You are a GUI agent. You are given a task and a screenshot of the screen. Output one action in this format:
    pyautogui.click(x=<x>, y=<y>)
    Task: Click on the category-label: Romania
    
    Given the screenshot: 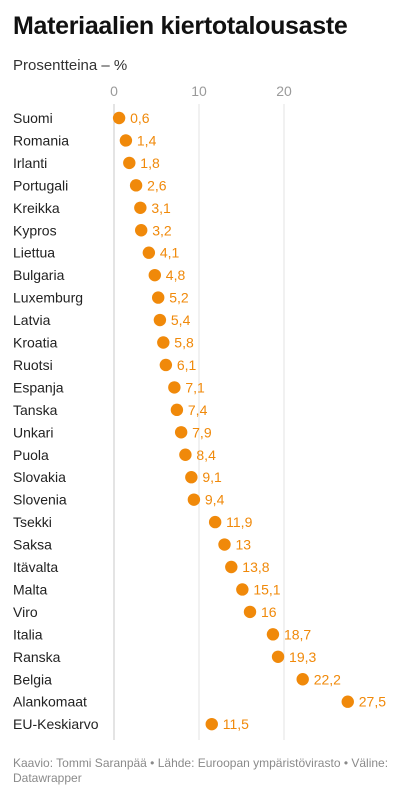 What is the action you would take?
    pyautogui.click(x=41, y=140)
    